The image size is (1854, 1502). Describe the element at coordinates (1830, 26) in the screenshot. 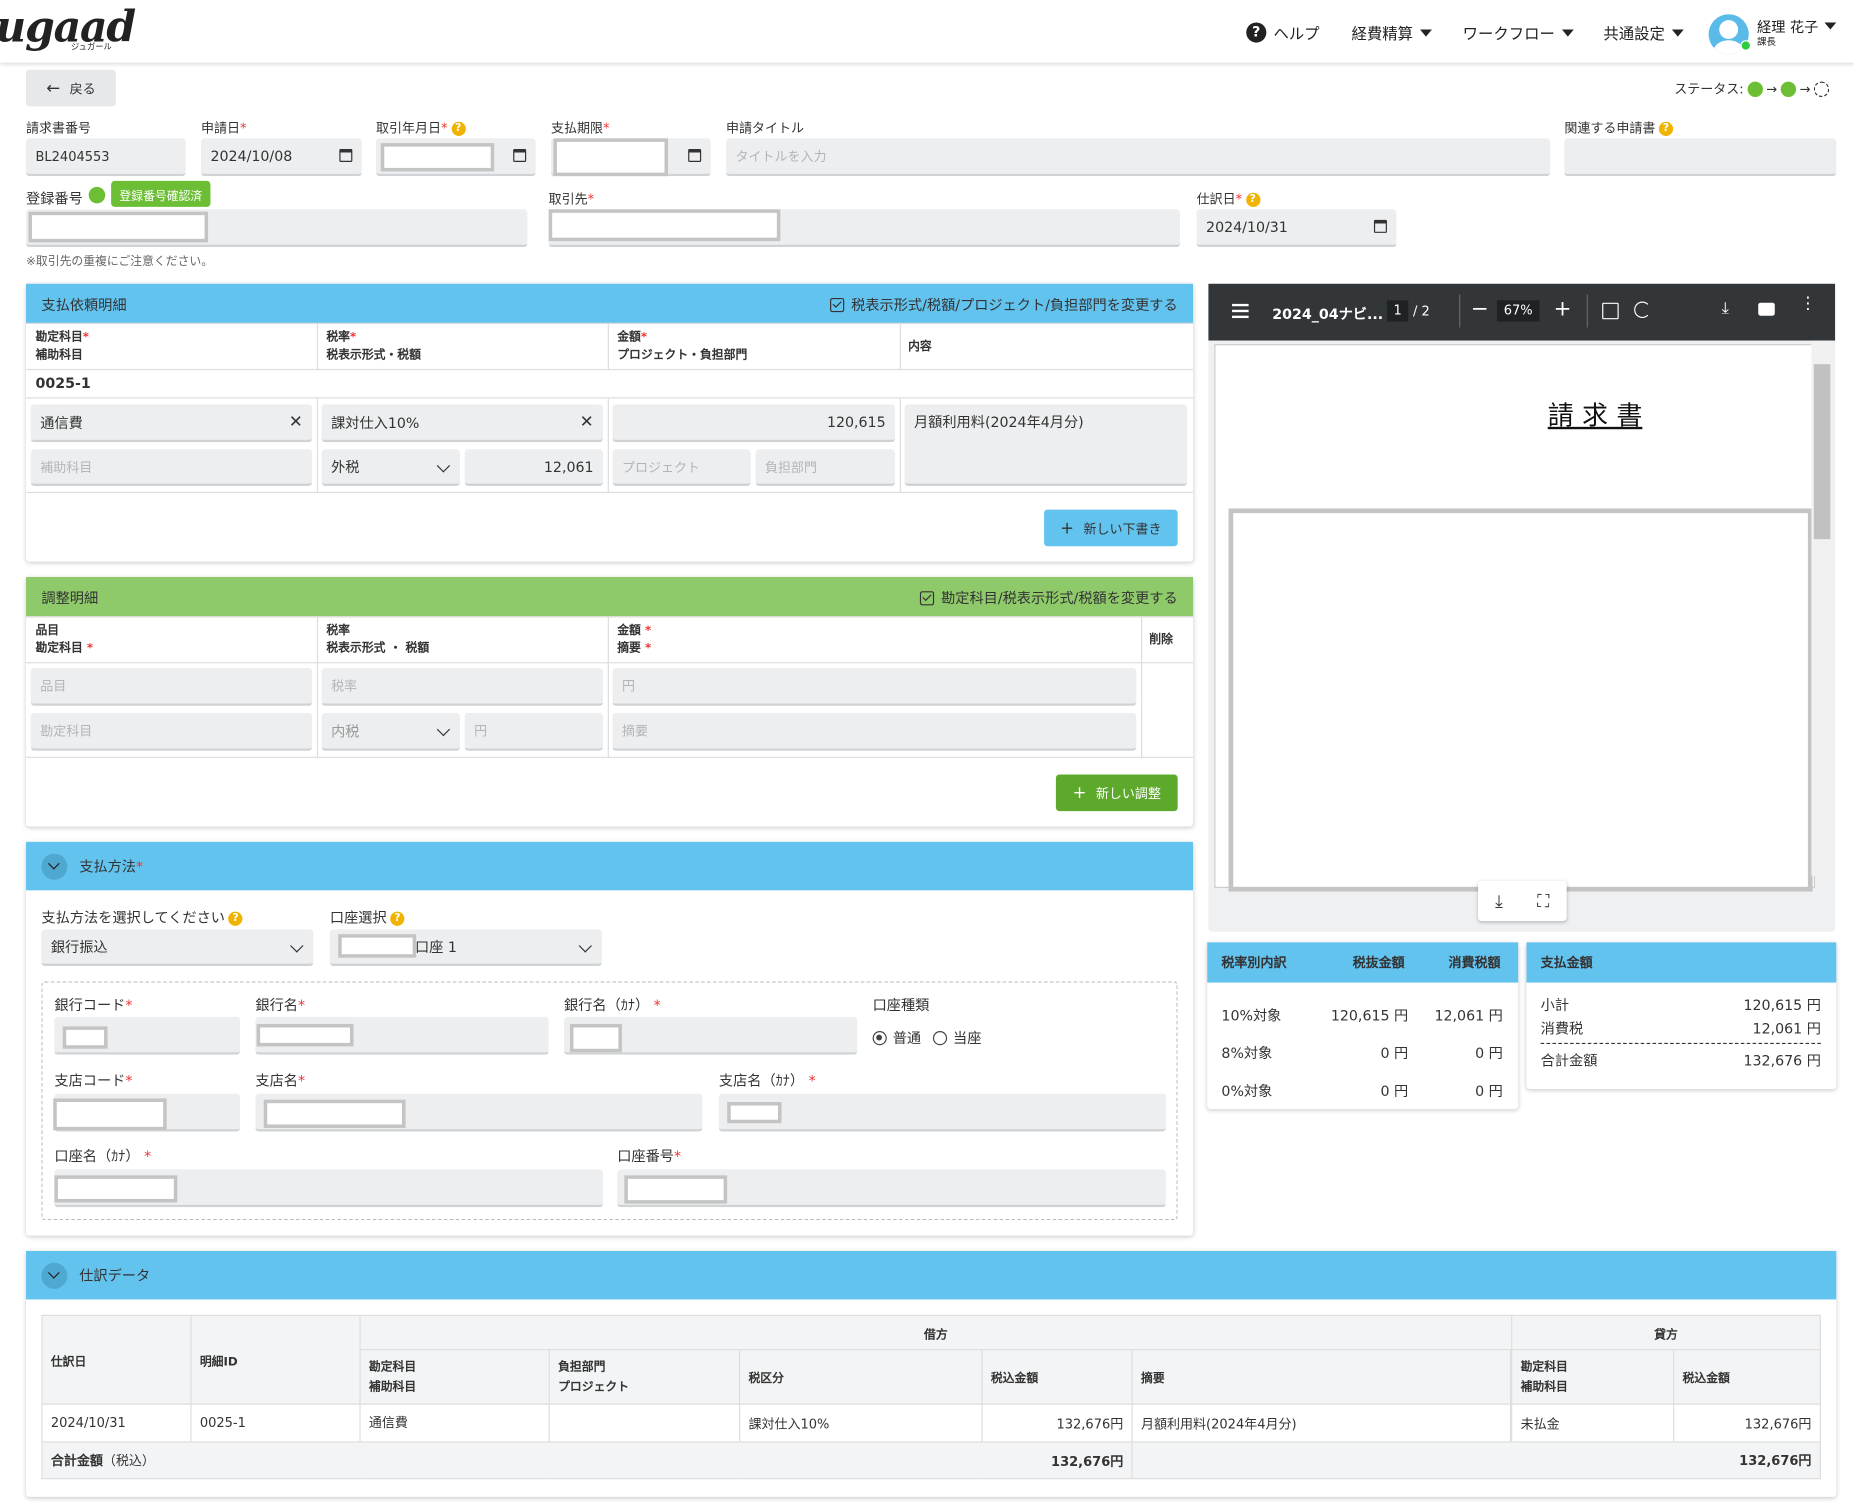

I see `user-menu-chevron-icon` at that location.